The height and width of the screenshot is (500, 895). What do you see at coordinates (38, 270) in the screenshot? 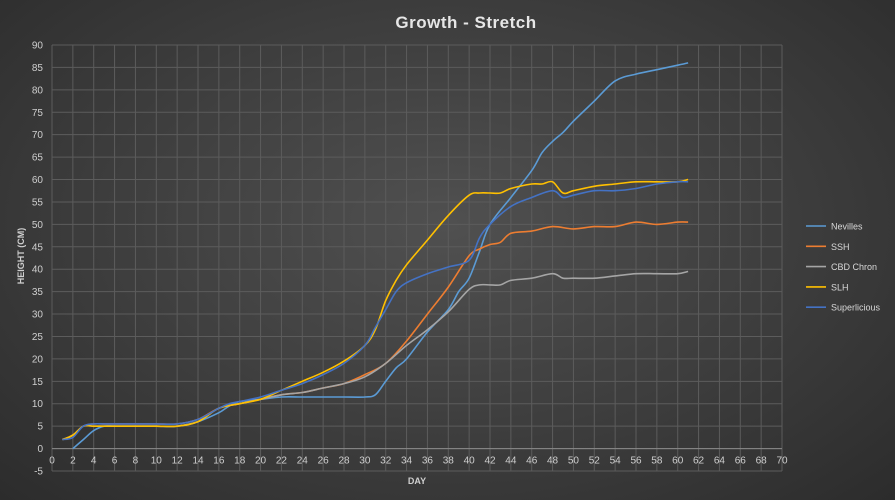
I see `y-tick-label: 40` at bounding box center [38, 270].